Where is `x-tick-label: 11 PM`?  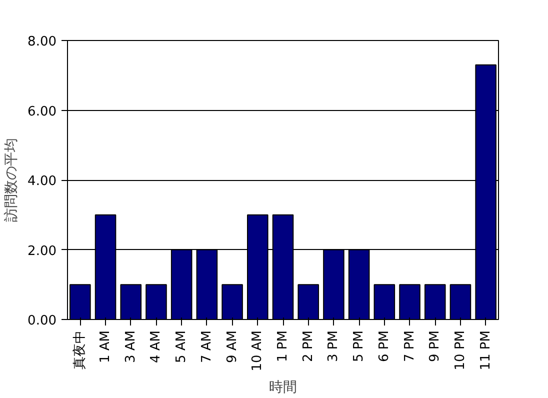
x-tick-label: 11 PM is located at coordinates (486, 350).